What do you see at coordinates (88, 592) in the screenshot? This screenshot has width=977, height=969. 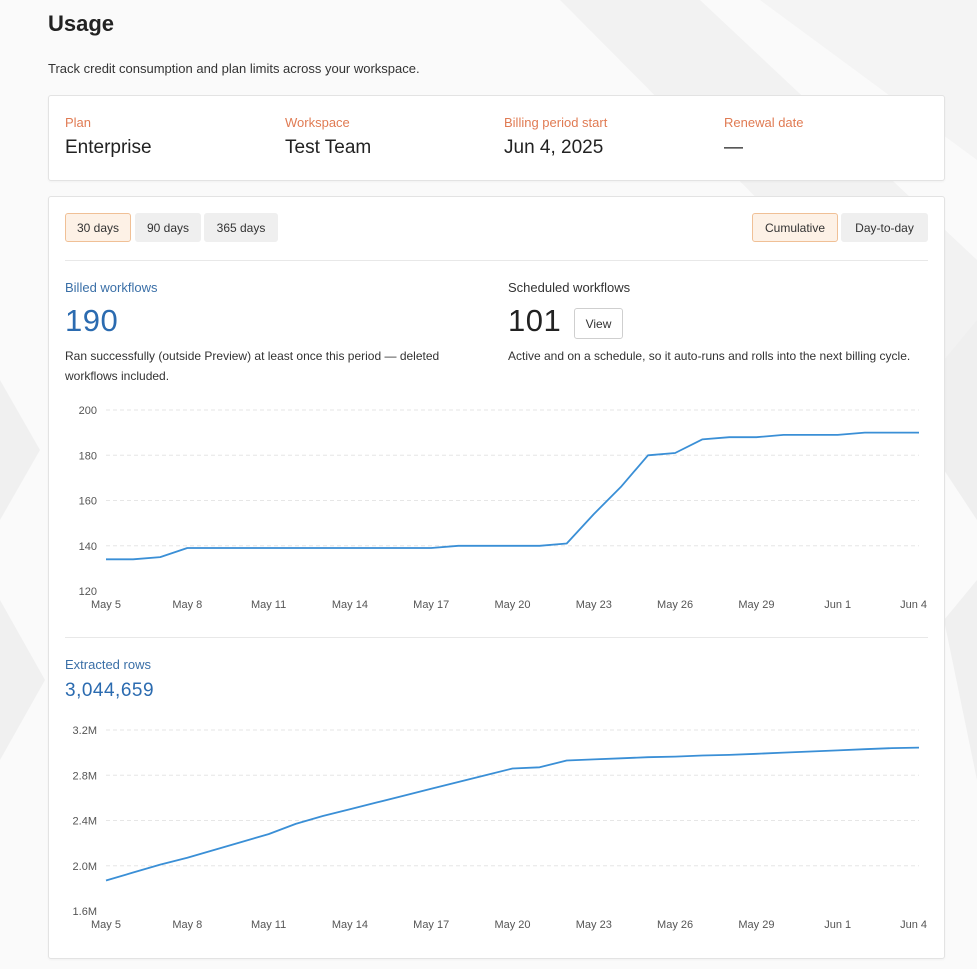 I see `y-tick-label: 120` at bounding box center [88, 592].